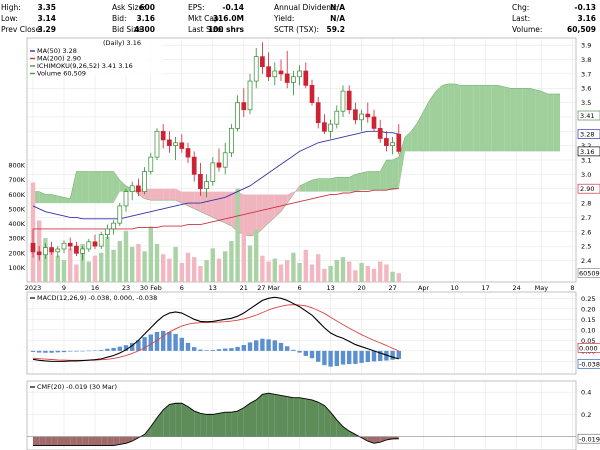 This screenshot has width=600, height=450. Describe the element at coordinates (527, 29) in the screenshot. I see `header-label: Volume:` at that location.